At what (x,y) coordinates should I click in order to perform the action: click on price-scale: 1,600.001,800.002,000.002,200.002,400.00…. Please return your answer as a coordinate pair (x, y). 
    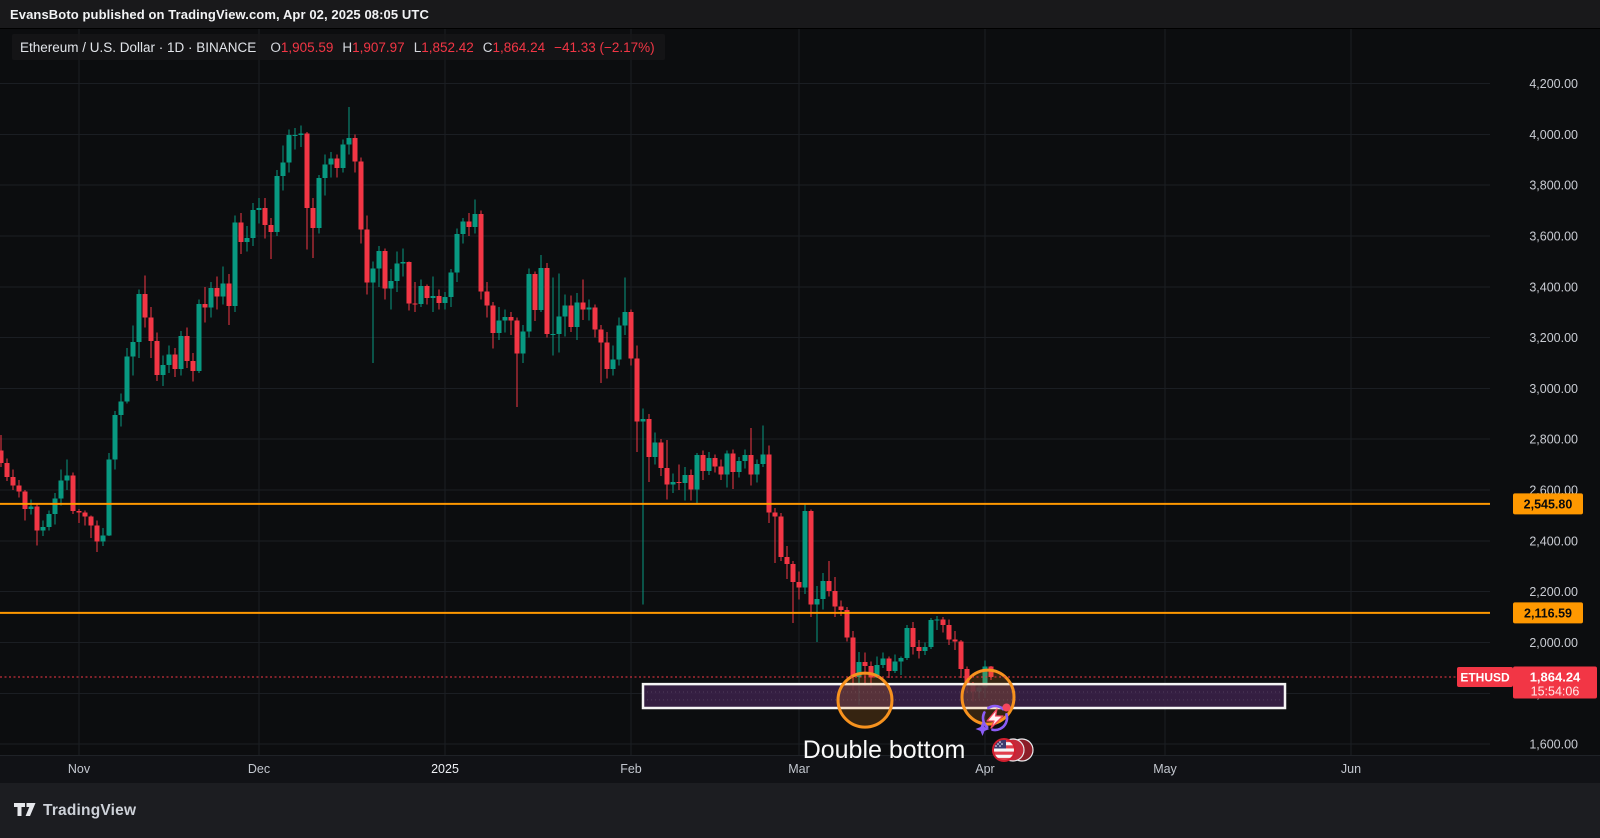
    Looking at the image, I should click on (1553, 414).